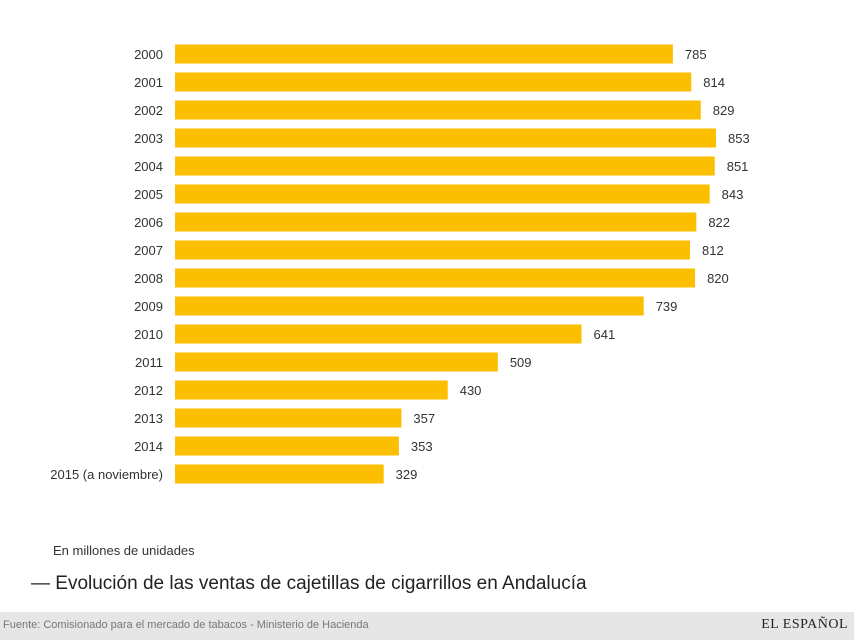  What do you see at coordinates (422, 446) in the screenshot?
I see `value-label: 353` at bounding box center [422, 446].